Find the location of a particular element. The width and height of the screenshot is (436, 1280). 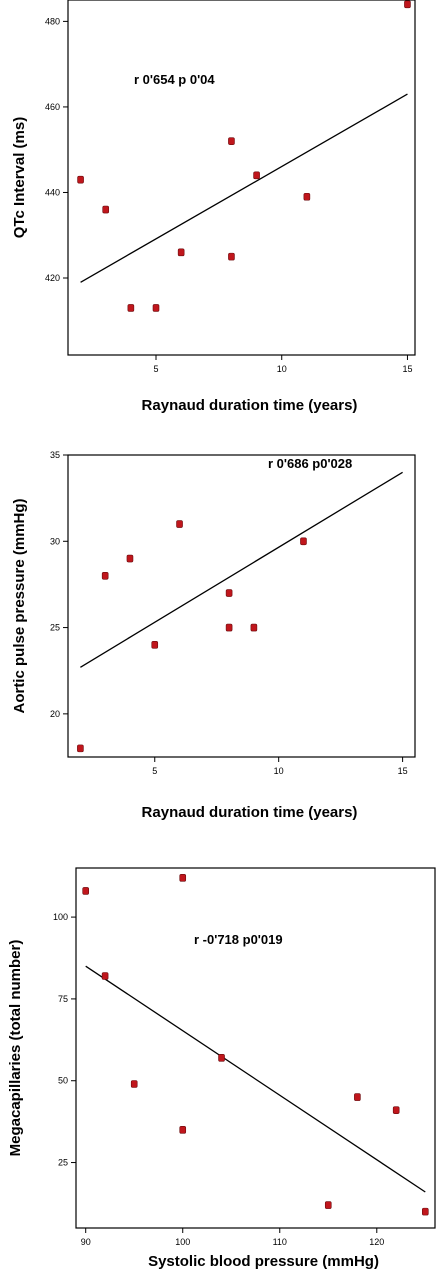

y-axis-label: Megacapillaries (total number) is located at coordinates (15, 1048).